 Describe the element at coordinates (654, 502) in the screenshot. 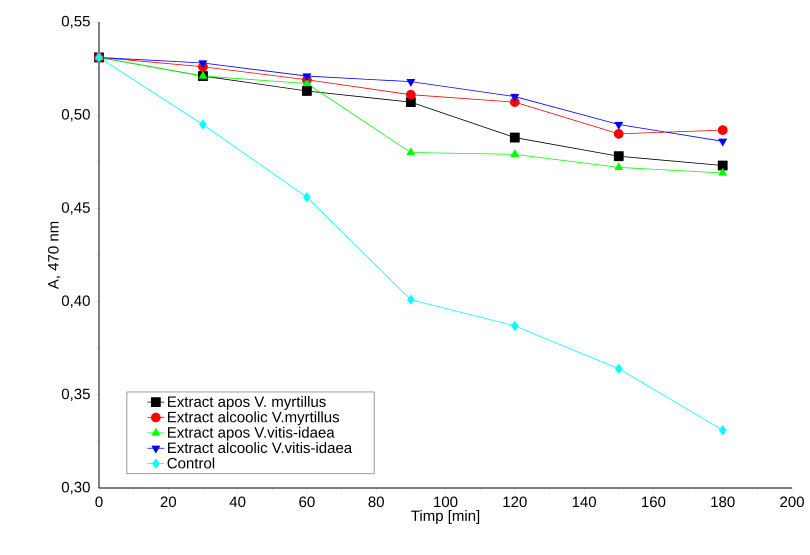

I see `x-tick-label: 160` at that location.